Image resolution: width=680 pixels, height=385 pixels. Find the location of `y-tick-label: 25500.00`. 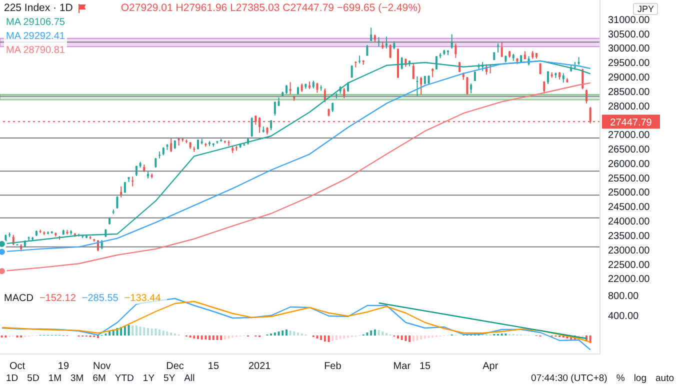

y-tick-label: 25500.00 is located at coordinates (629, 178).